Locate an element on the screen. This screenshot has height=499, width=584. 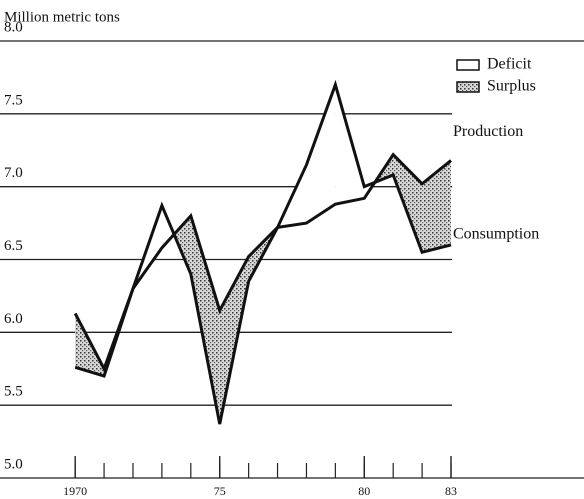
y-tick-label: 6.5 is located at coordinates (13, 246).